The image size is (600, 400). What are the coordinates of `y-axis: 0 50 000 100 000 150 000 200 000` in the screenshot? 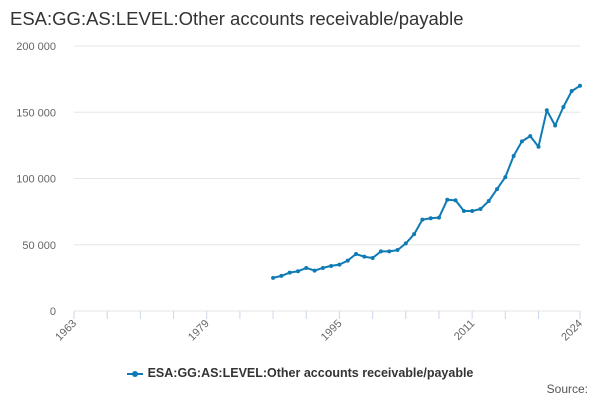 It's located at (36, 179).